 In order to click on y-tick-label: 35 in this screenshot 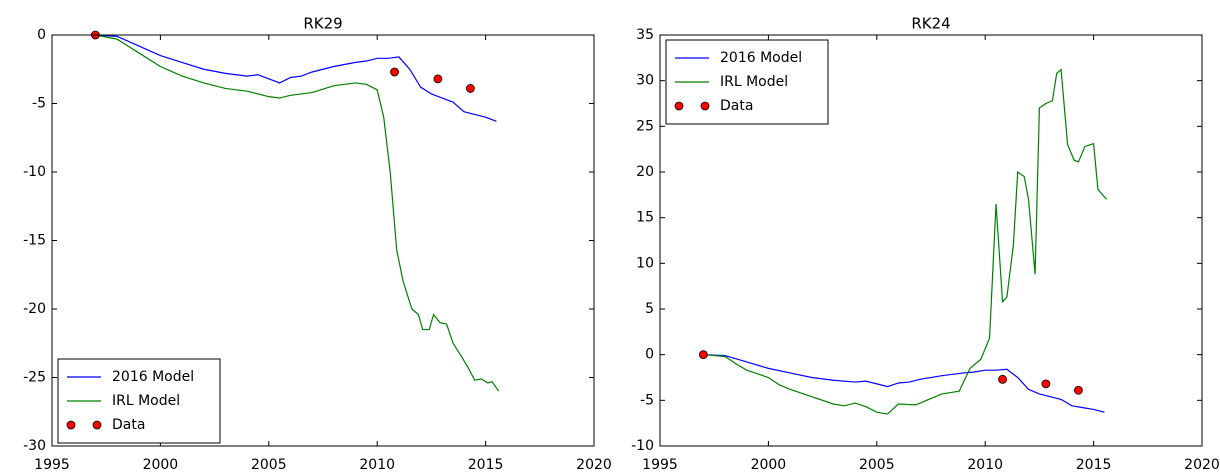, I will do `click(645, 35)`.